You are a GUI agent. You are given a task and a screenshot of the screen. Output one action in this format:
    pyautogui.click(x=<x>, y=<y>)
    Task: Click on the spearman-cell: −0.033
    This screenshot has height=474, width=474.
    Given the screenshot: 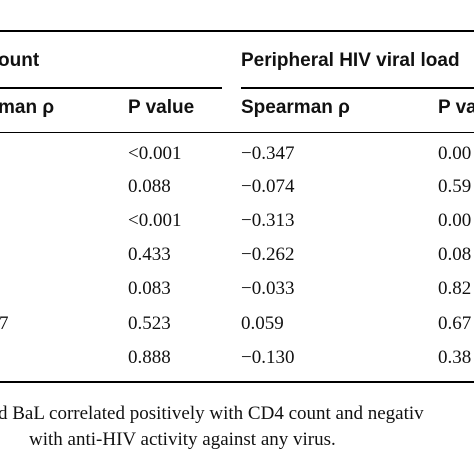 What is the action you would take?
    pyautogui.click(x=268, y=288)
    